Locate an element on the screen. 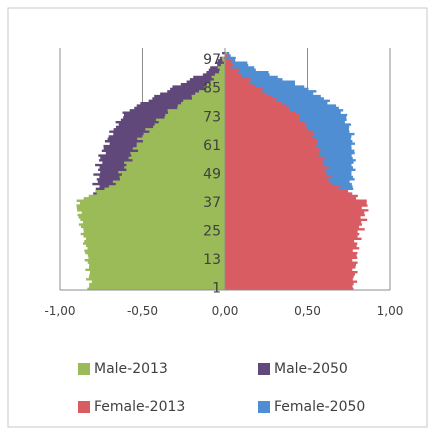  y-tick-label-1: 1 is located at coordinates (216, 289).